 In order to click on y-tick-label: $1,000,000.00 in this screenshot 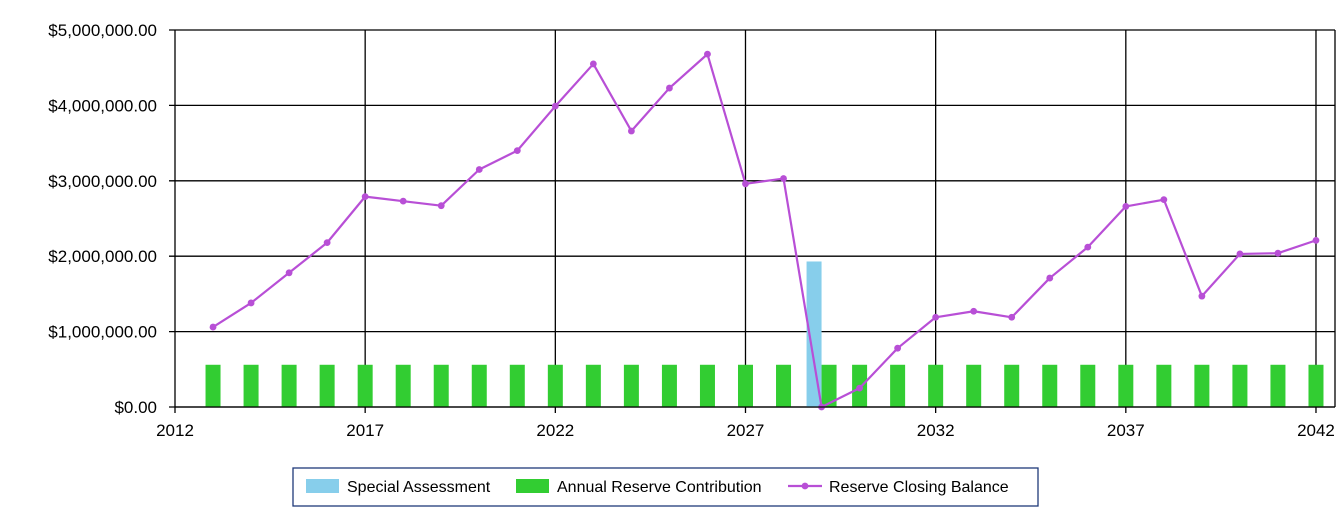, I will do `click(102, 332)`.